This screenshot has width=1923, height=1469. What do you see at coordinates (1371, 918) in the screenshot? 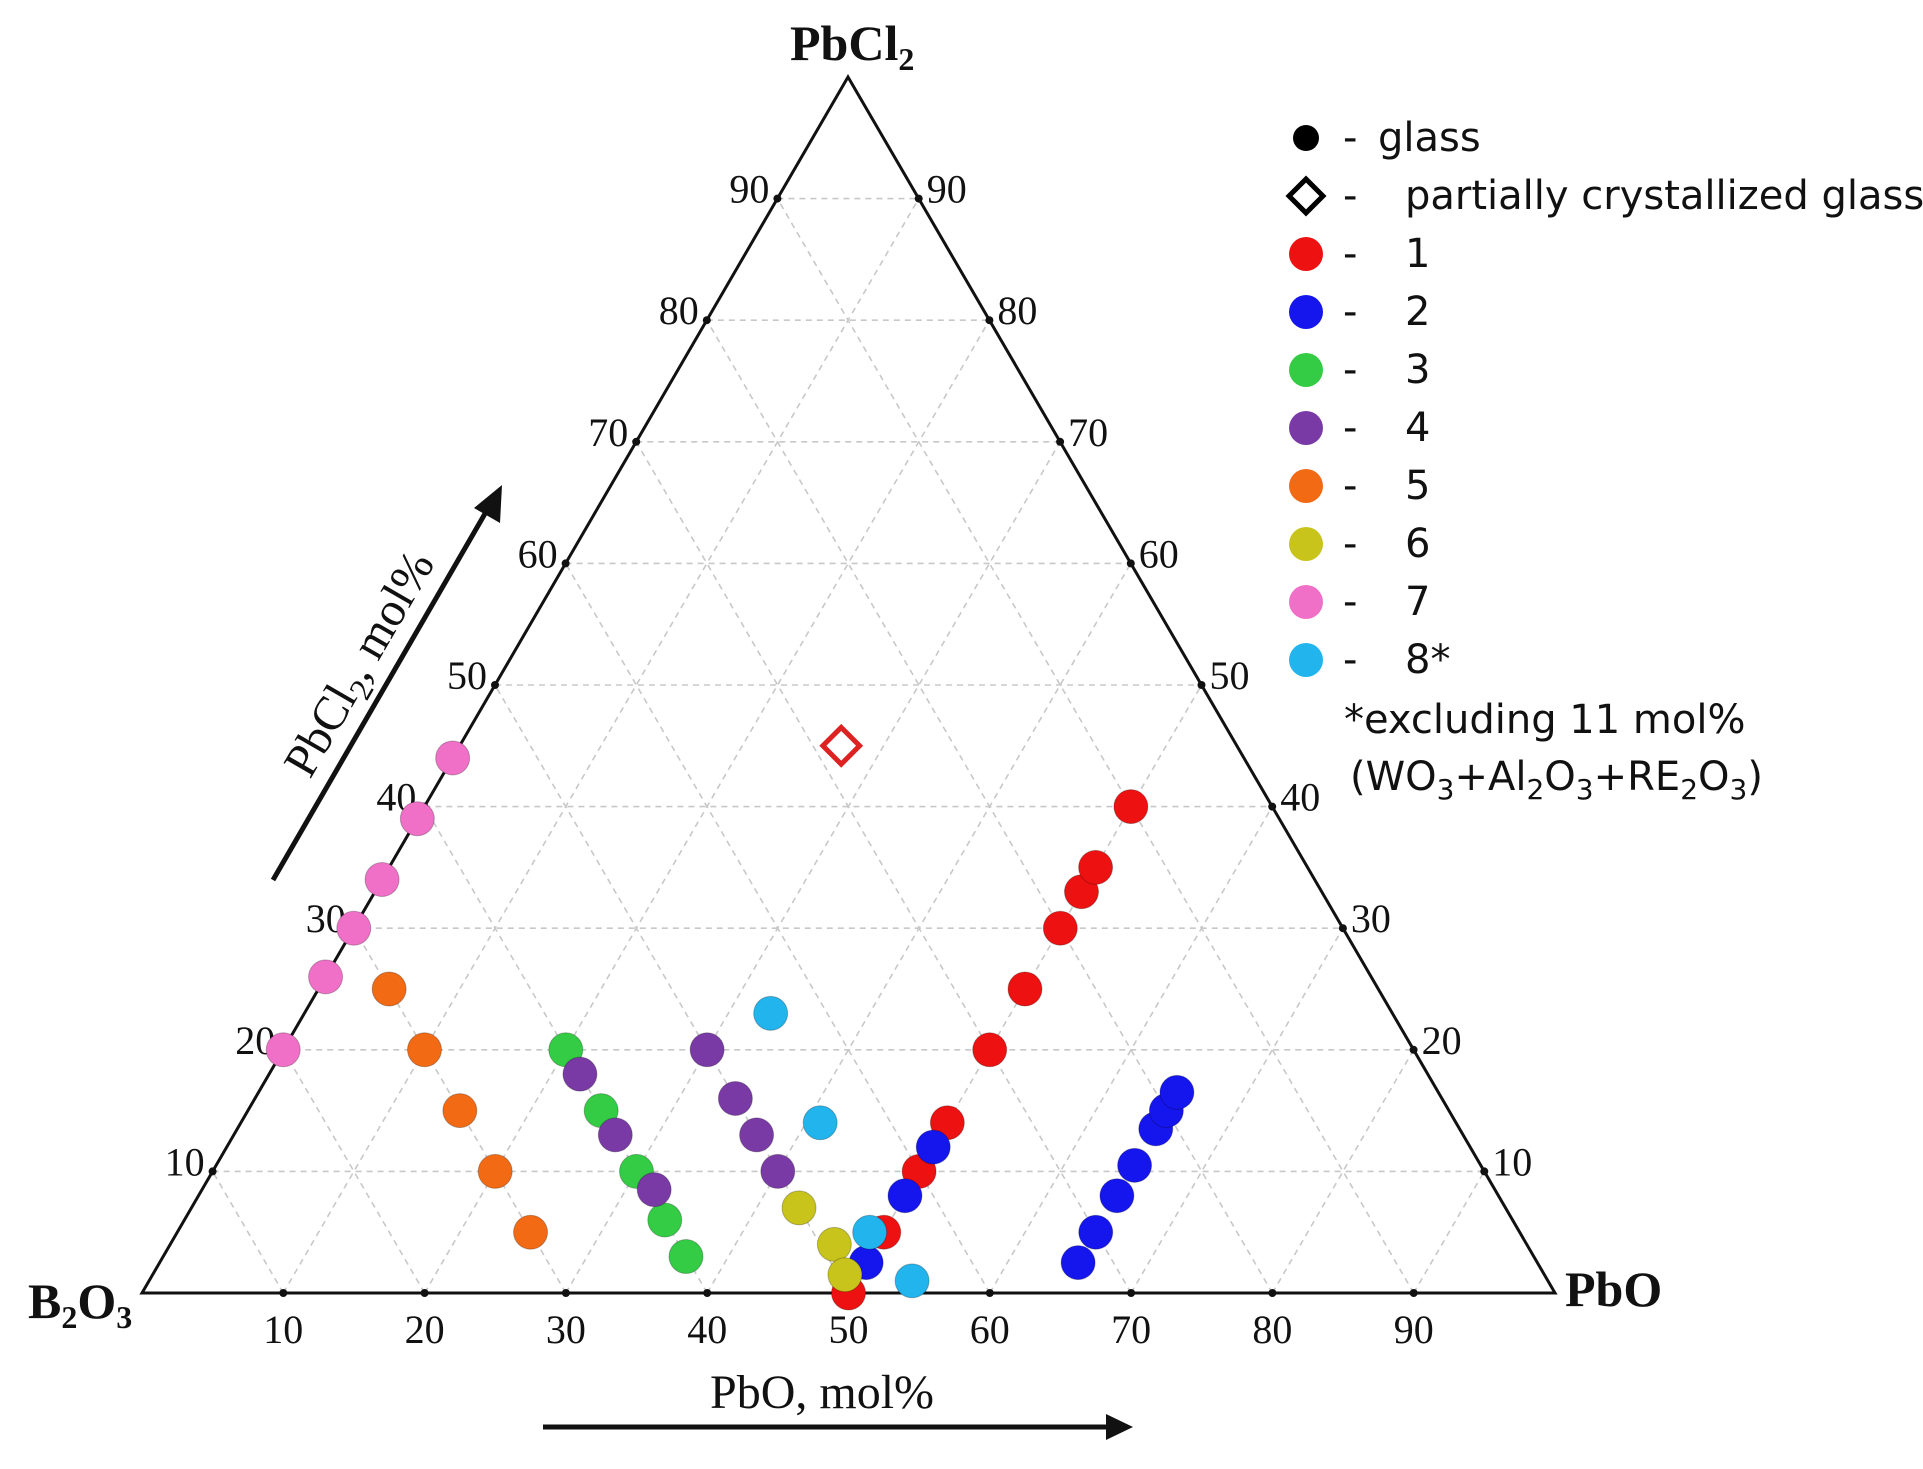
I see `right-tick-label: 30` at bounding box center [1371, 918].